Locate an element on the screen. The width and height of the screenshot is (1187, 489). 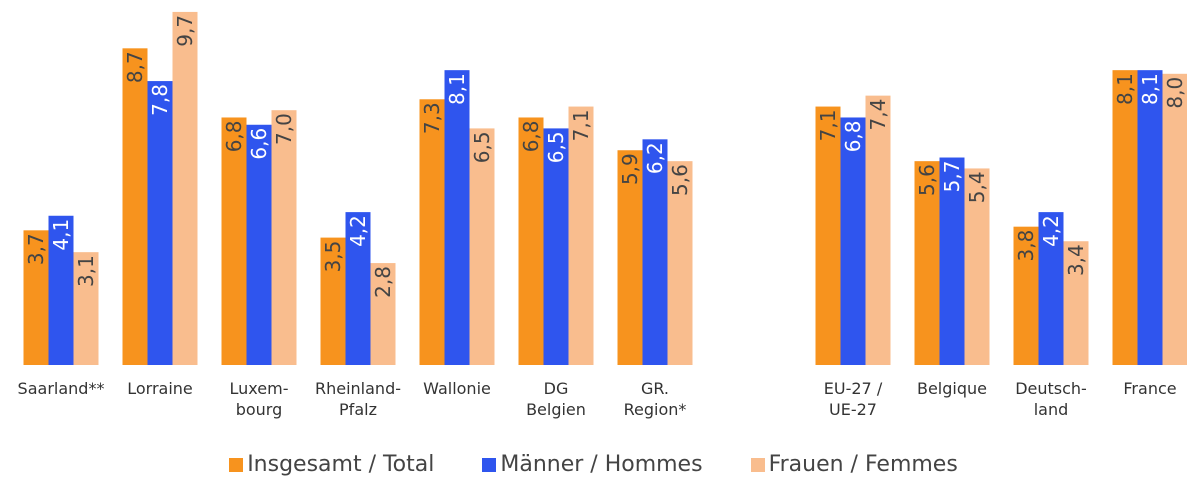
legend-label: Insgesamt / Total is located at coordinates (341, 464).